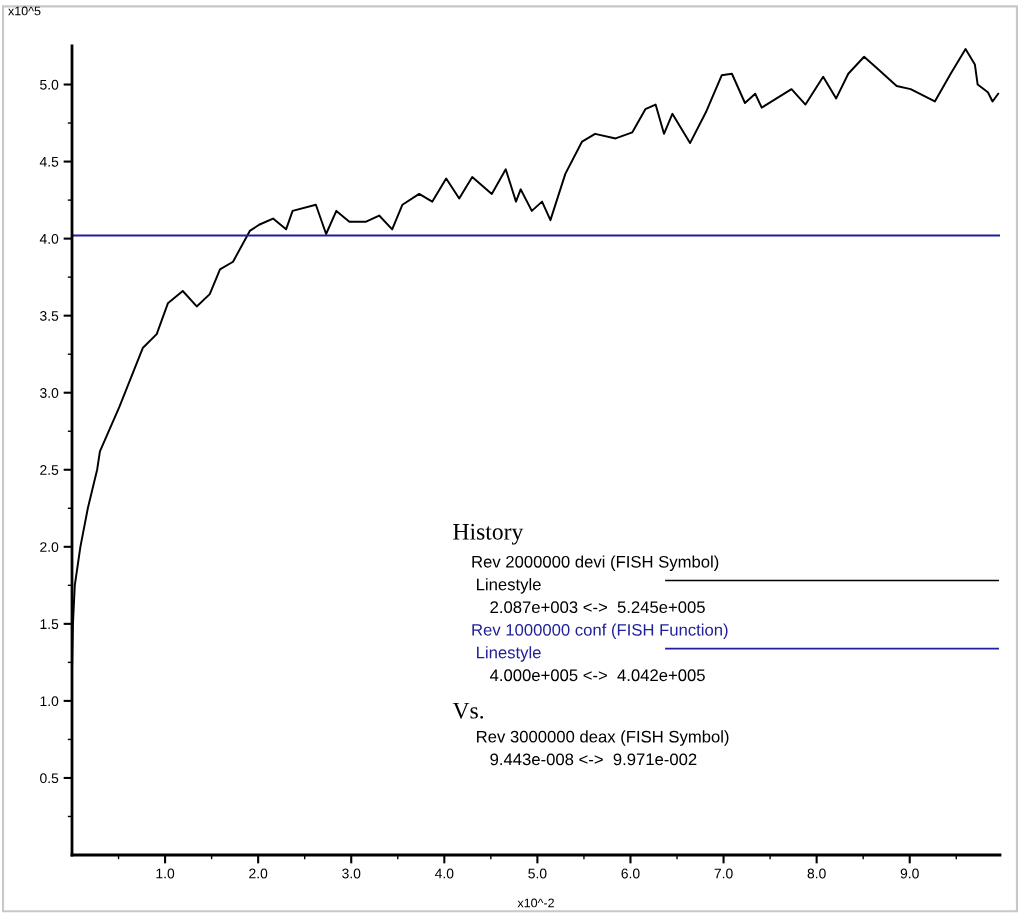  I want to click on y-tick-label: 0.5, so click(49, 778).